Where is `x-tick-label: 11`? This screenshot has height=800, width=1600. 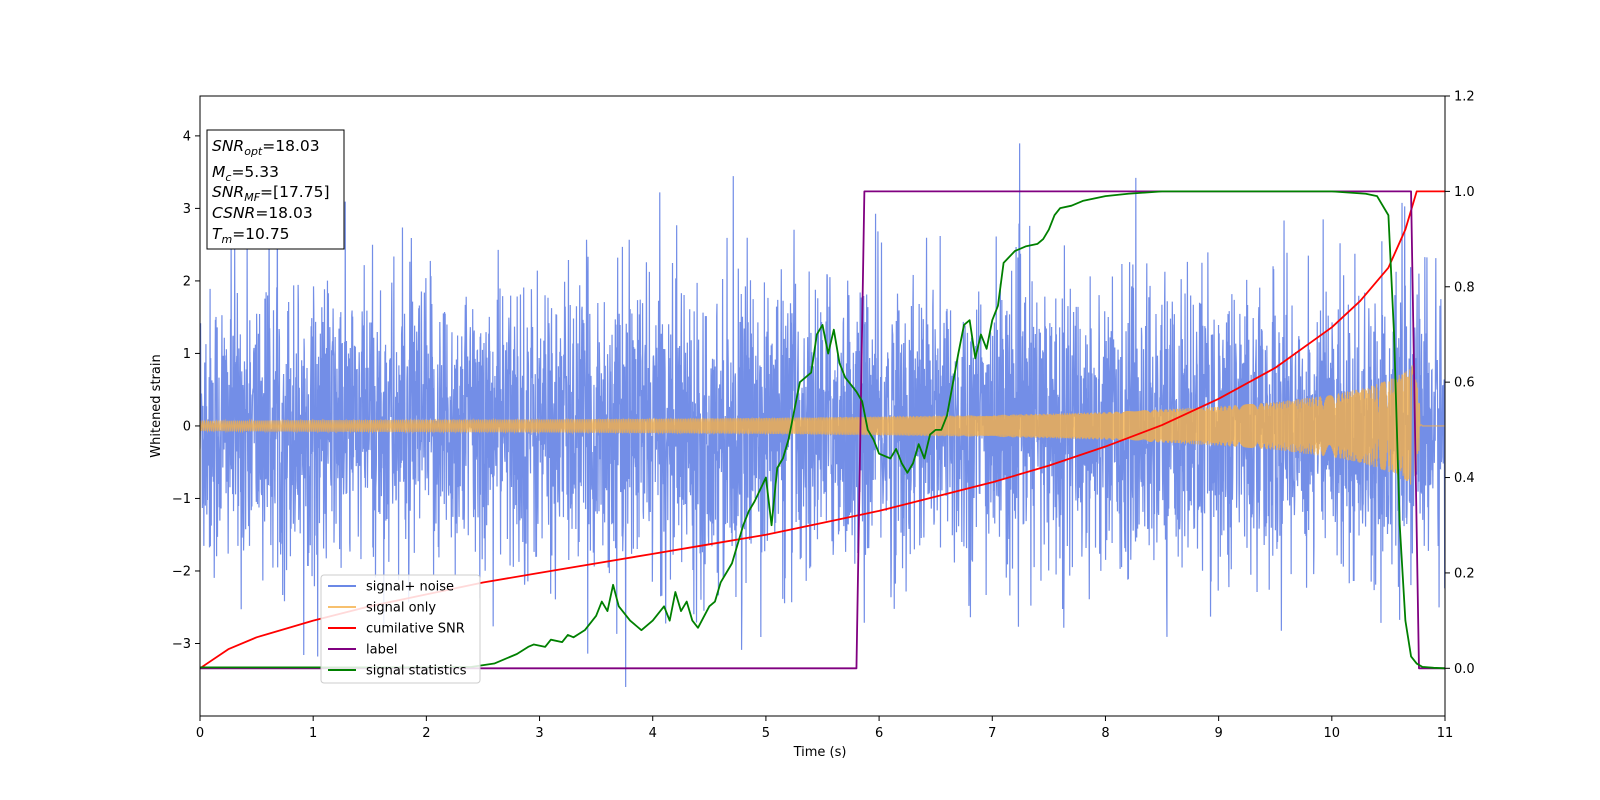
x-tick-label: 11 is located at coordinates (1445, 733).